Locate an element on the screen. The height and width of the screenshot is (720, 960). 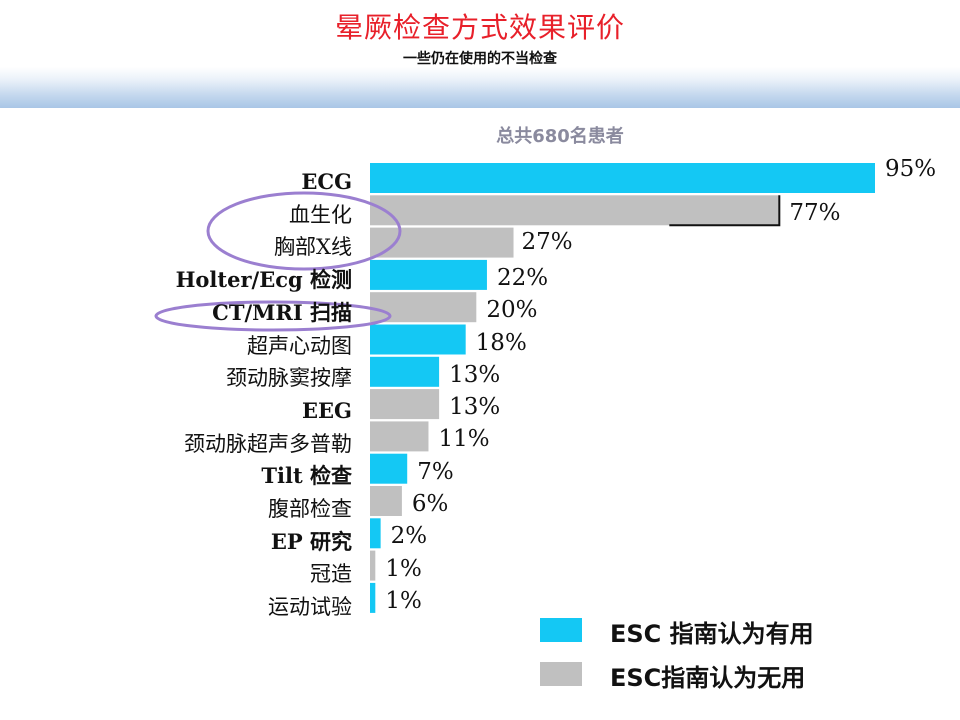
category-label: 冠造 is located at coordinates (331, 574).